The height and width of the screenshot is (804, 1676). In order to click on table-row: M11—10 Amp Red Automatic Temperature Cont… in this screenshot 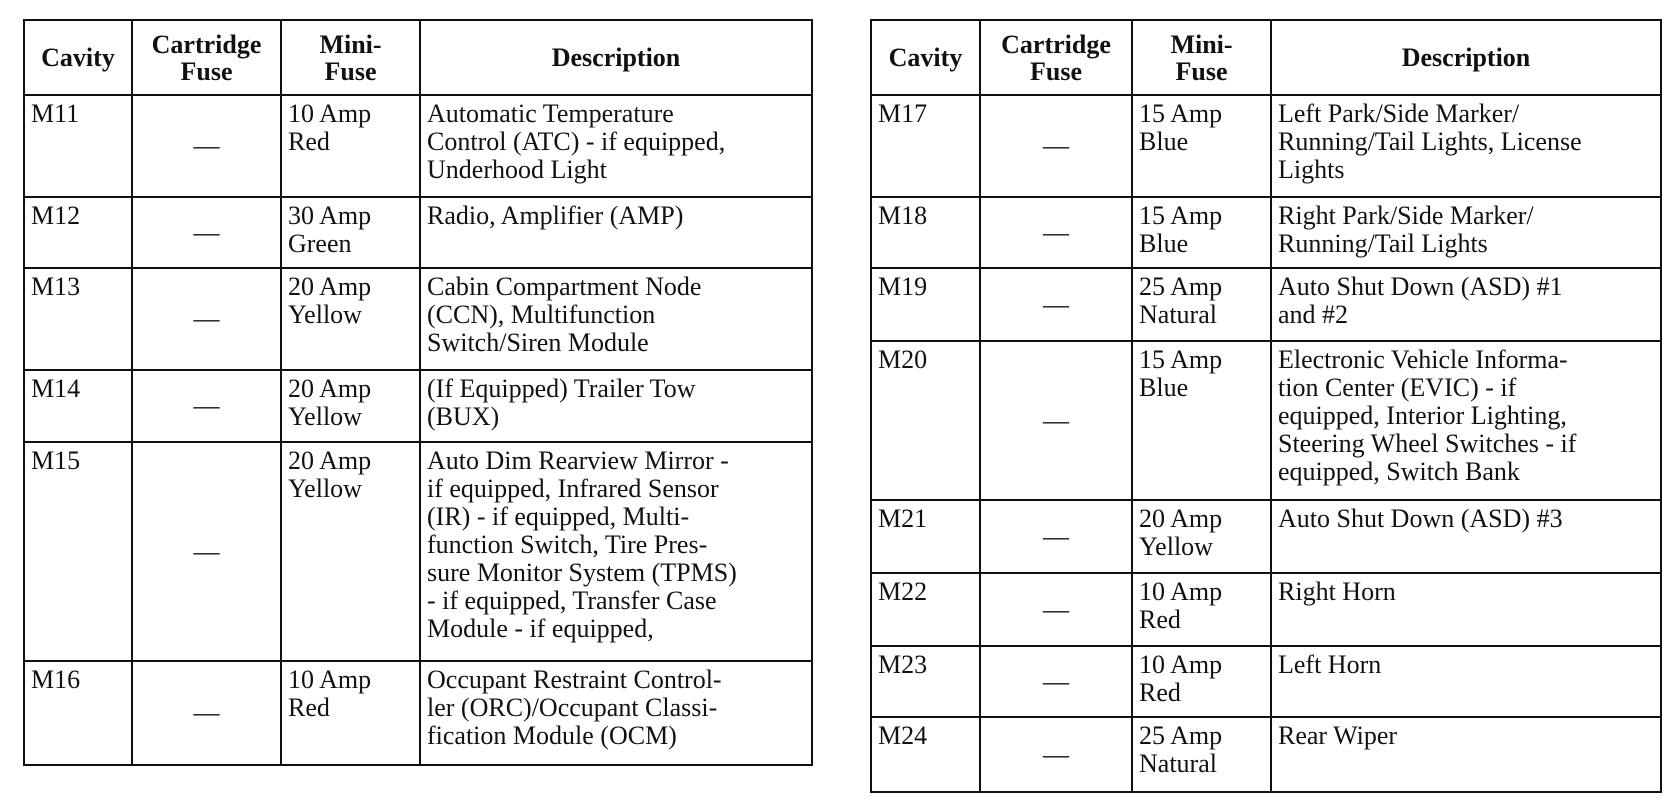, I will do `click(418, 146)`.